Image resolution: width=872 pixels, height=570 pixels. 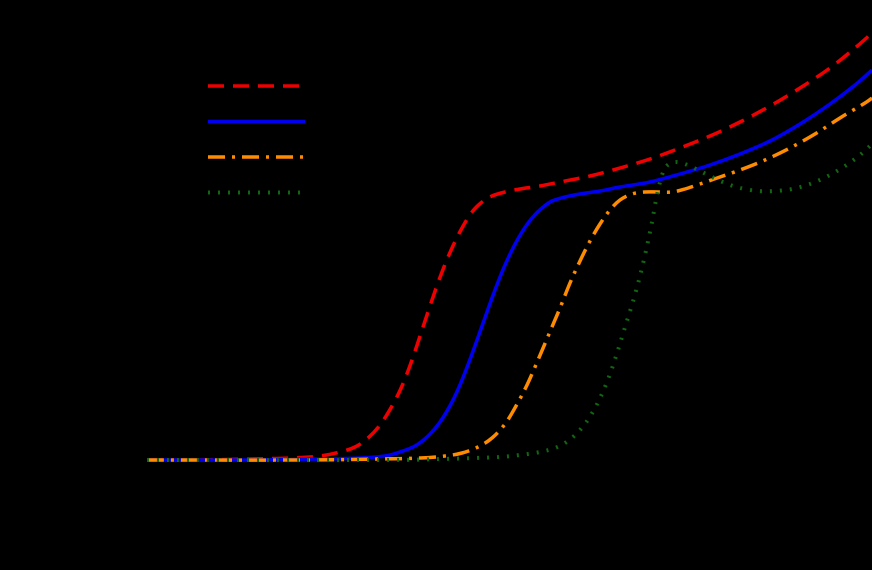 I want to click on chart-legend, so click(x=256, y=139).